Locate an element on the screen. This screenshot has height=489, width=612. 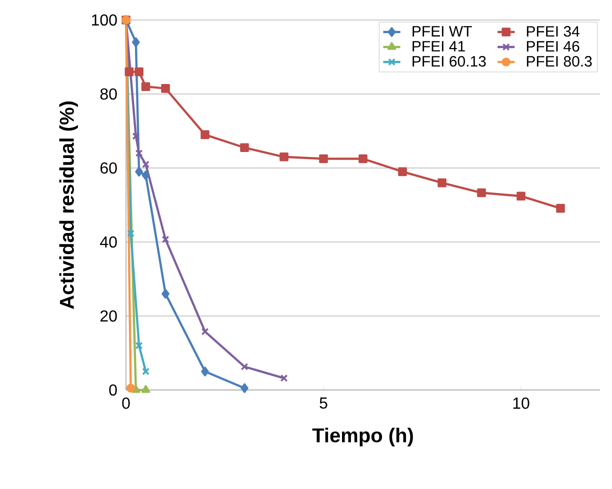
x-tick-label: 0 is located at coordinates (126, 403).